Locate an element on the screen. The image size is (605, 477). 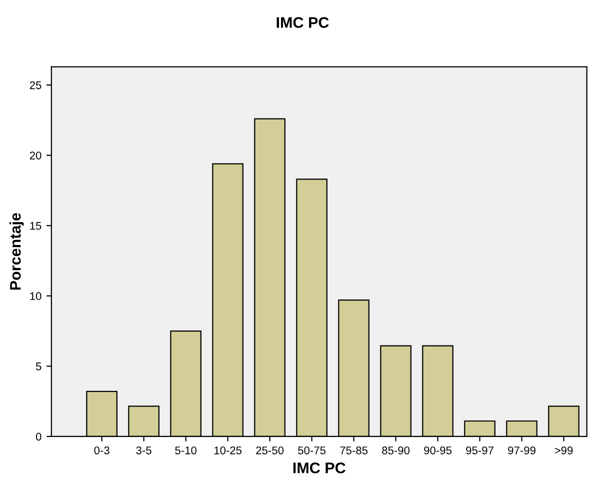
chart-title: IMC PC is located at coordinates (302, 22).